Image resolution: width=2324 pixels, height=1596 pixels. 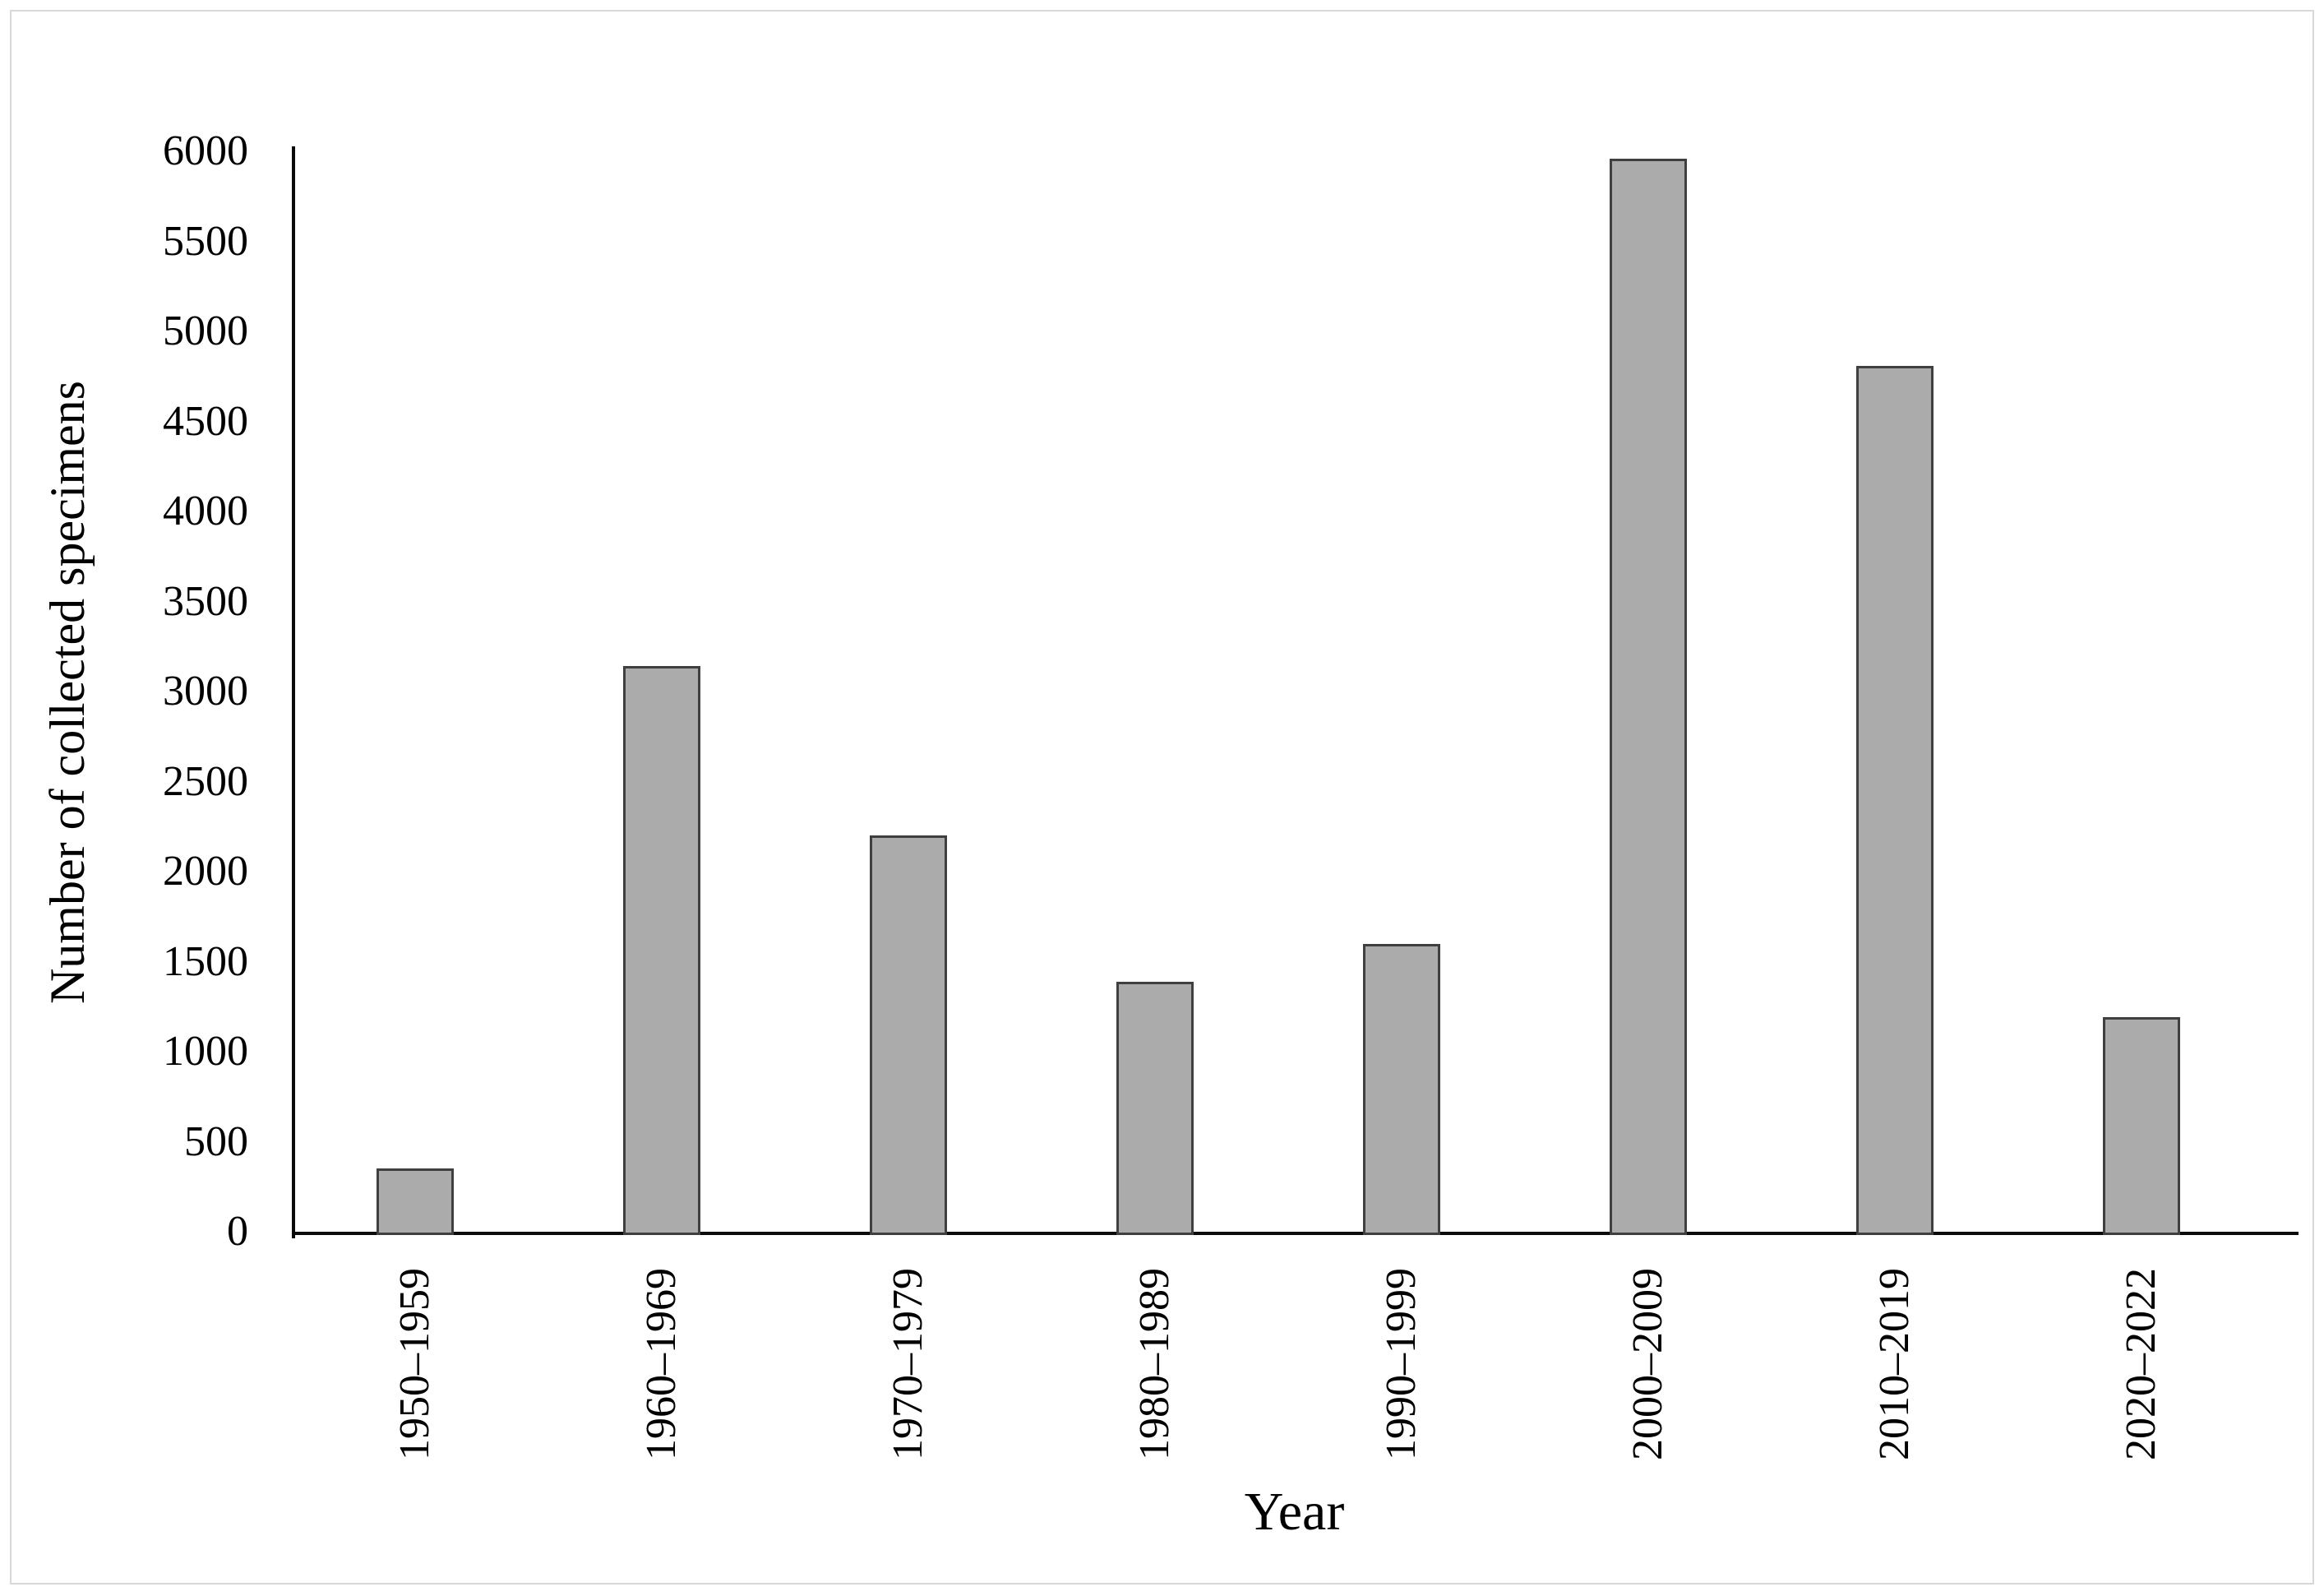 What do you see at coordinates (205, 241) in the screenshot?
I see `y-tick-label-5500: 5500` at bounding box center [205, 241].